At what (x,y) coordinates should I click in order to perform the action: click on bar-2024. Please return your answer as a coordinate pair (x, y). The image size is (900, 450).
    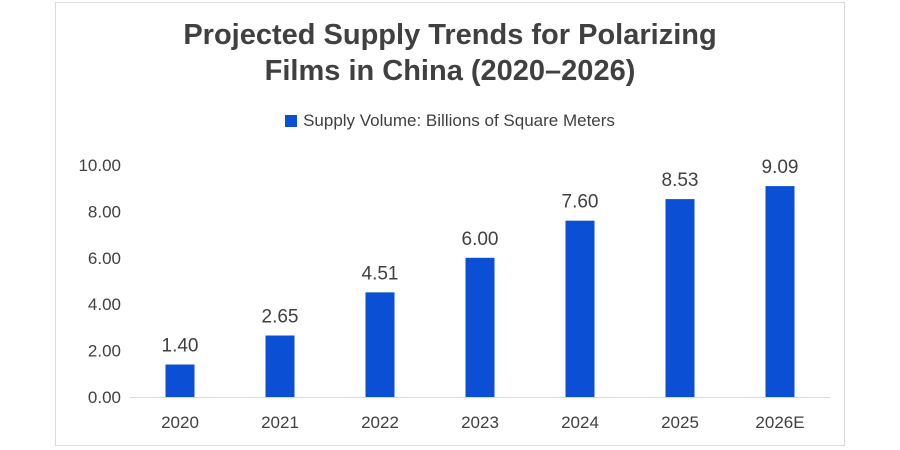
    Looking at the image, I should click on (580, 308).